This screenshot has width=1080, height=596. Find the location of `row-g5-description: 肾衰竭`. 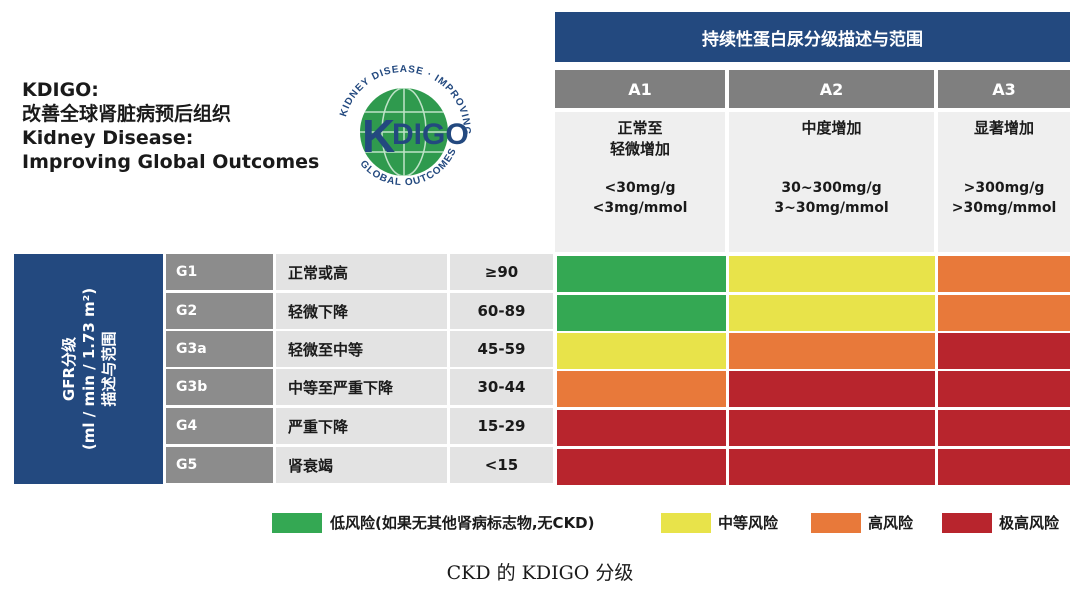

row-g5-description: 肾衰竭 is located at coordinates (361, 465).